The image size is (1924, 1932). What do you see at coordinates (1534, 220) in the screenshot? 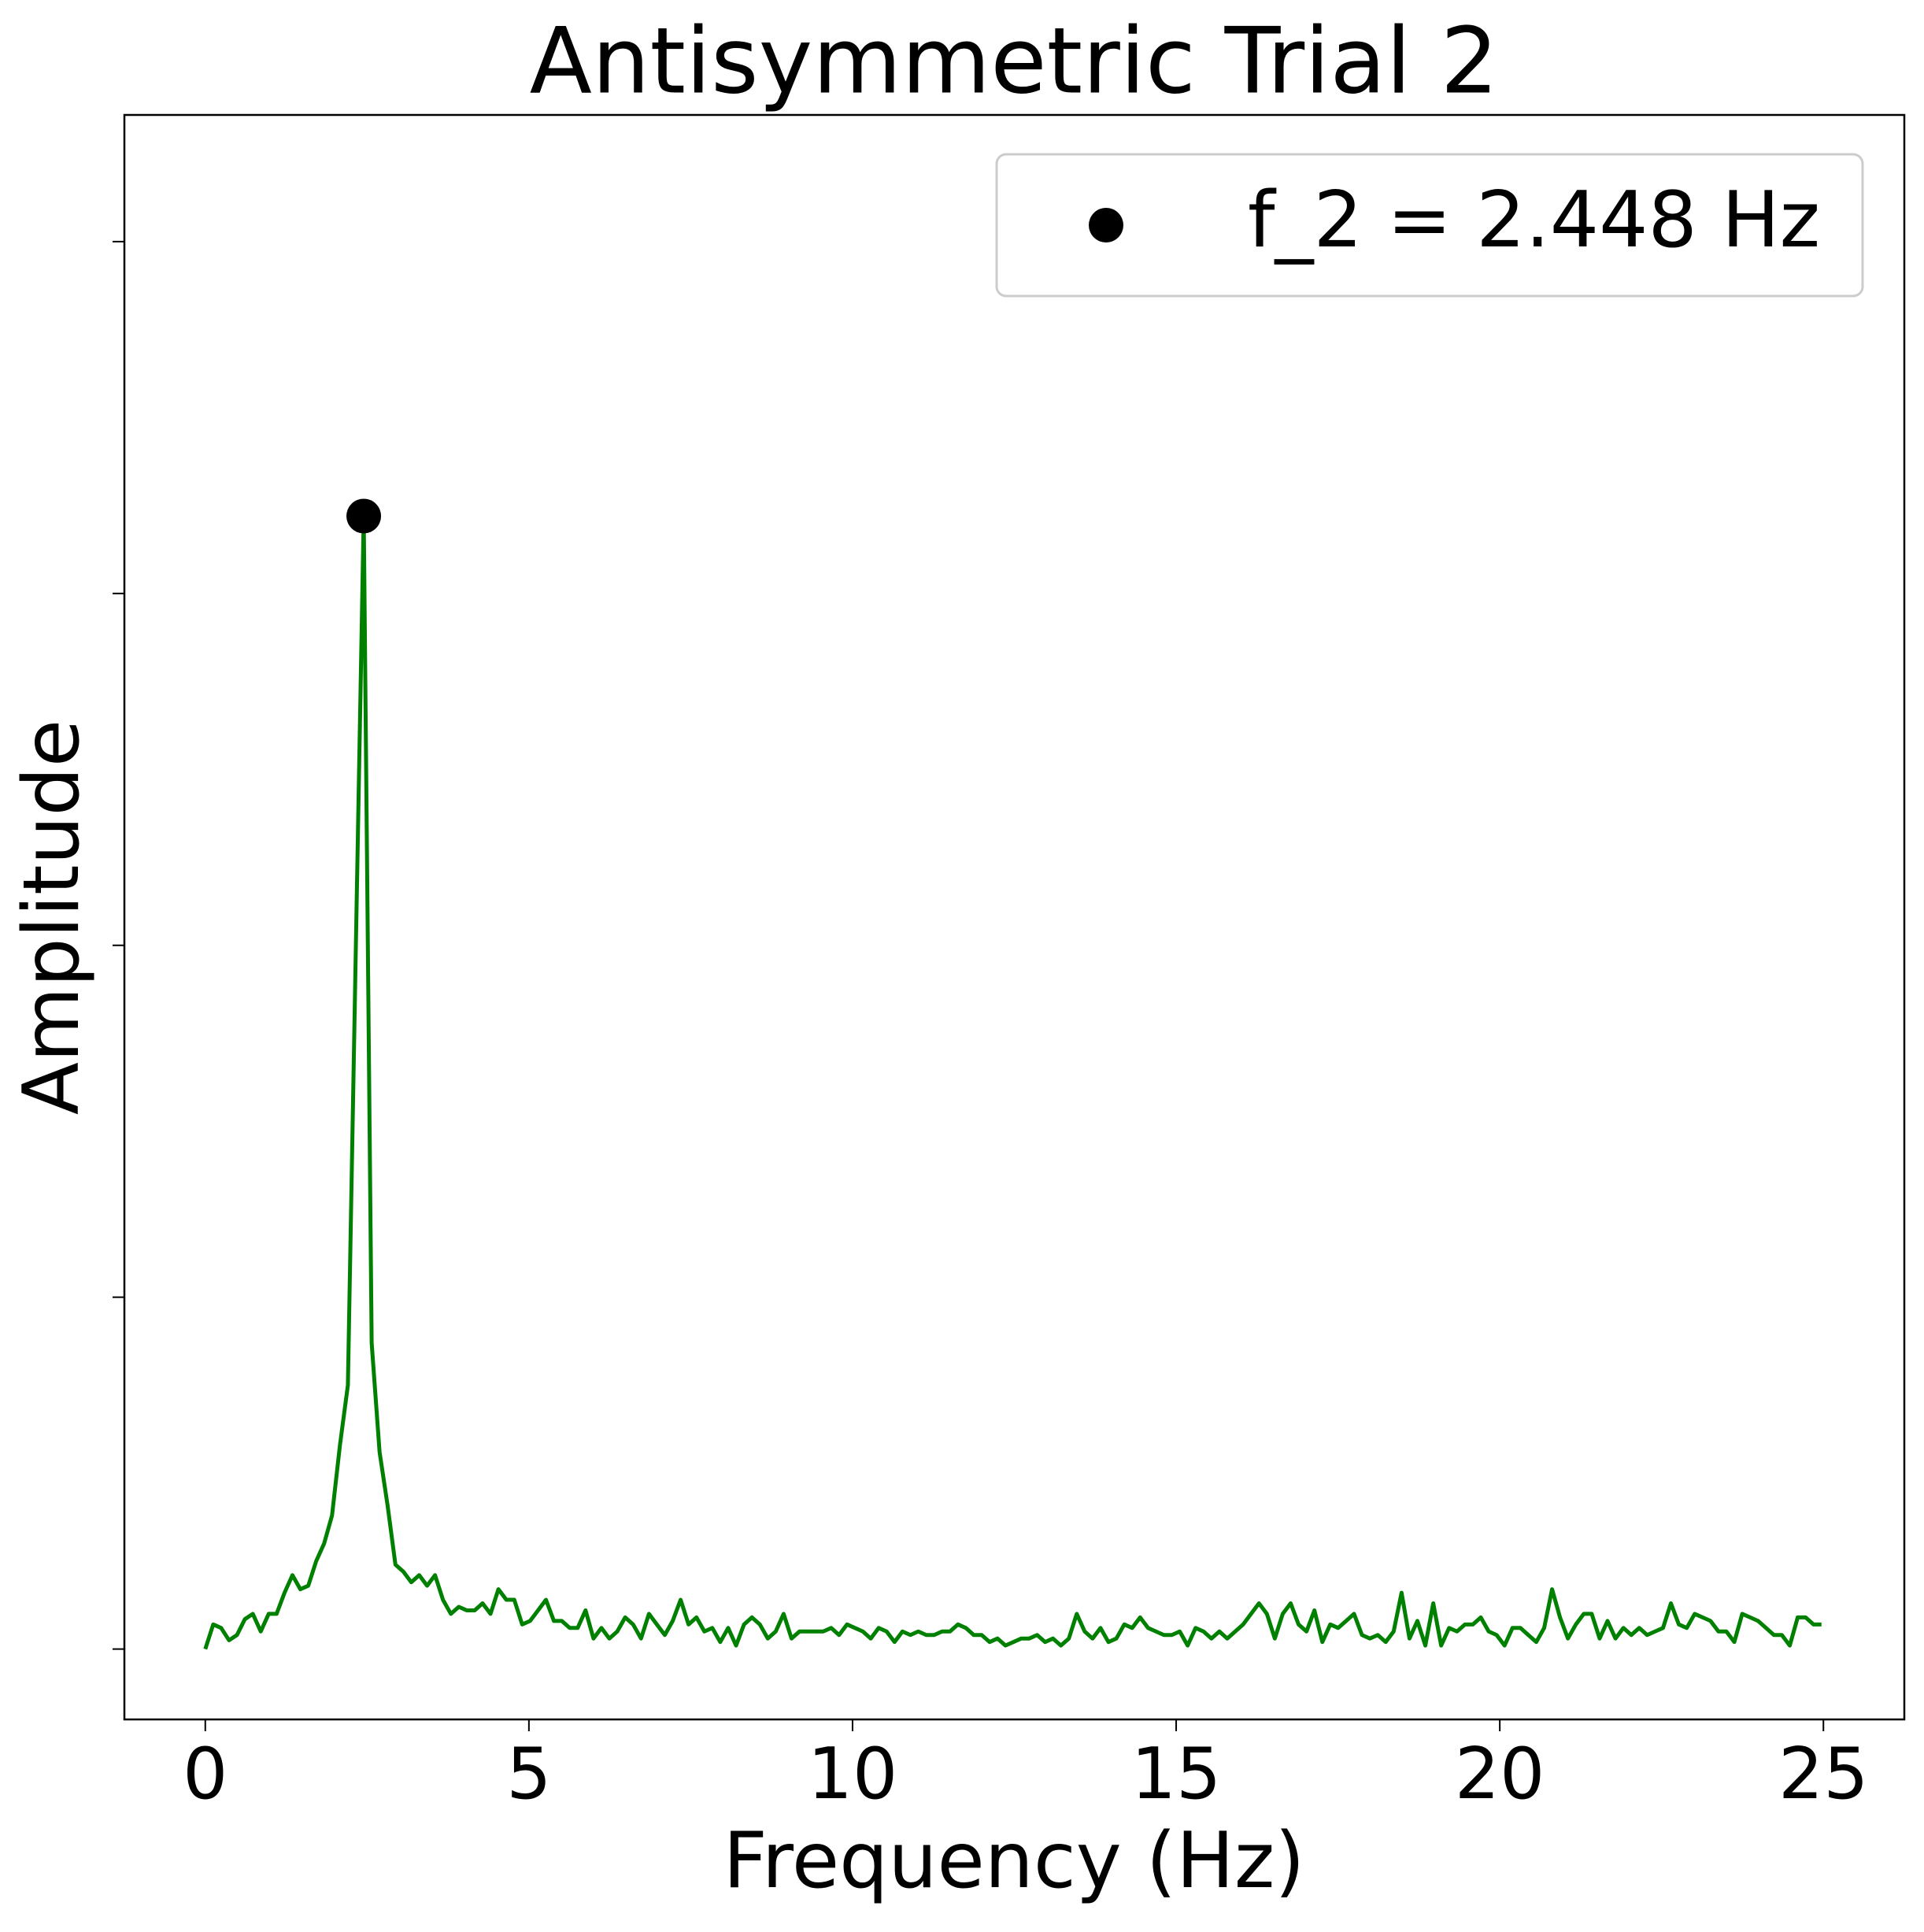
I see `legend-label: f_2 = 2.448 Hz` at bounding box center [1534, 220].